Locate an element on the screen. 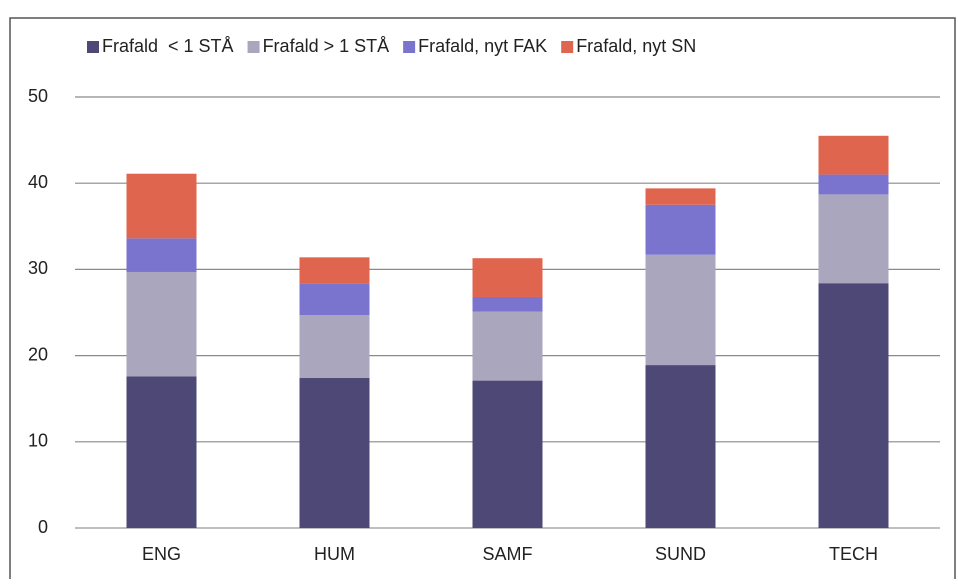 This screenshot has width=958, height=584. x-tick-label: HUM is located at coordinates (334, 554).